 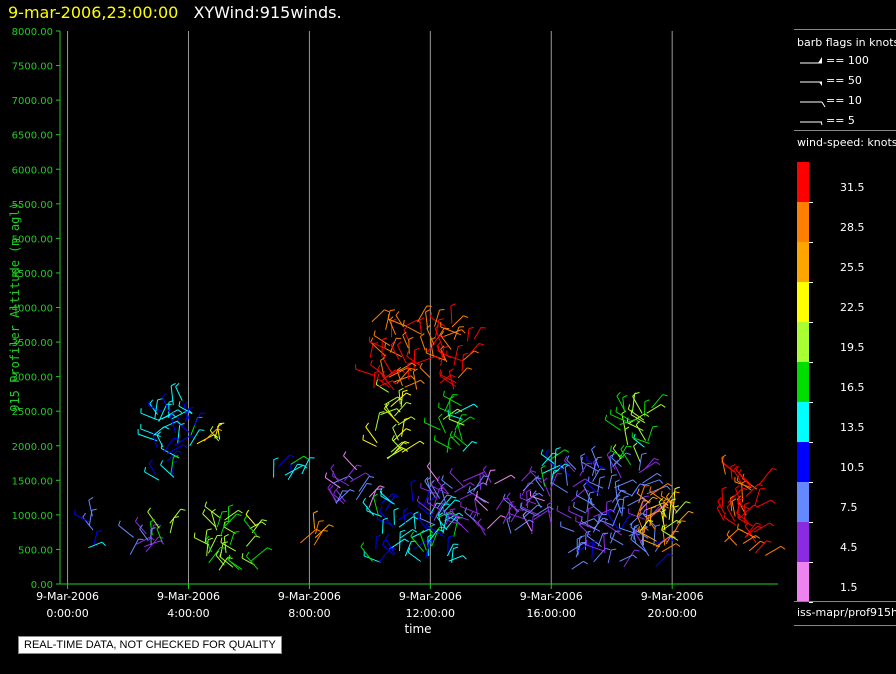 What do you see at coordinates (847, 60) in the screenshot?
I see `barb-100-label: == 100` at bounding box center [847, 60].